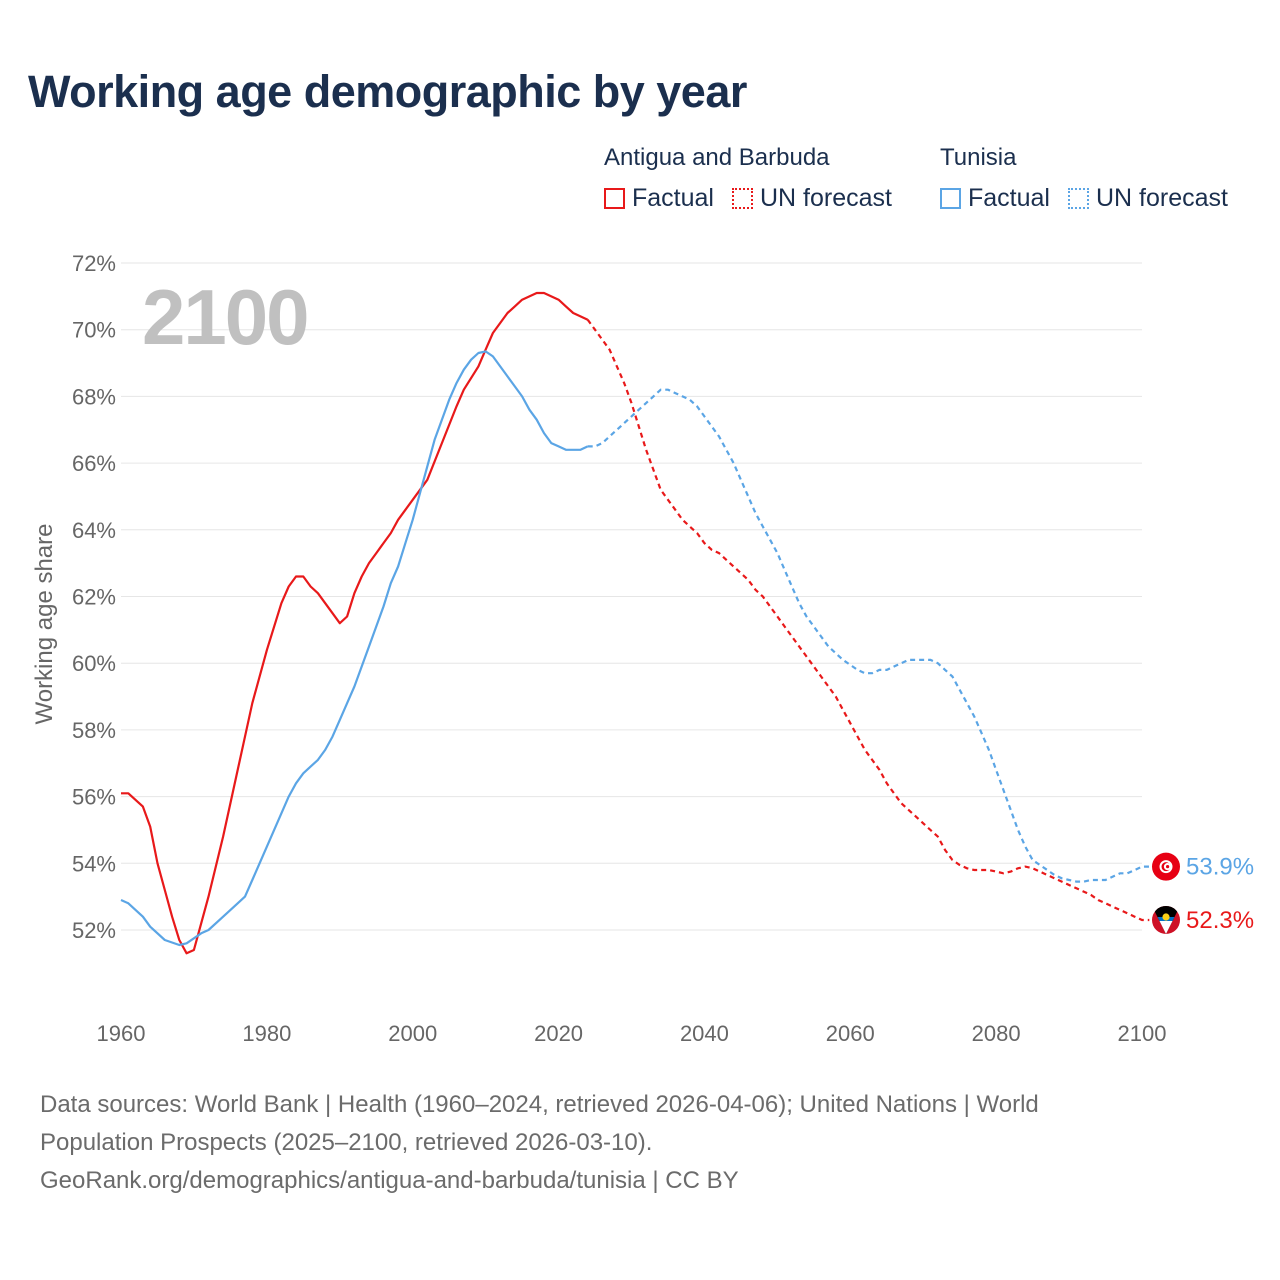 This screenshot has height=1280, width=1280. I want to click on y-tick-label: 56%, so click(94, 797).